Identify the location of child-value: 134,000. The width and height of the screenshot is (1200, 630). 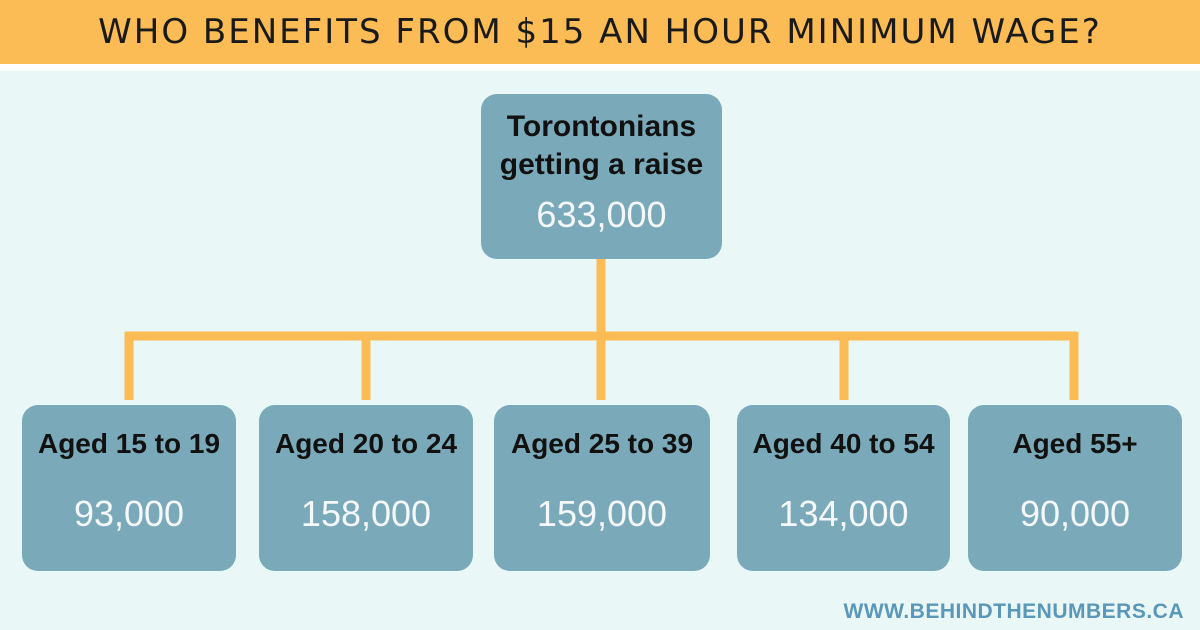
(843, 513).